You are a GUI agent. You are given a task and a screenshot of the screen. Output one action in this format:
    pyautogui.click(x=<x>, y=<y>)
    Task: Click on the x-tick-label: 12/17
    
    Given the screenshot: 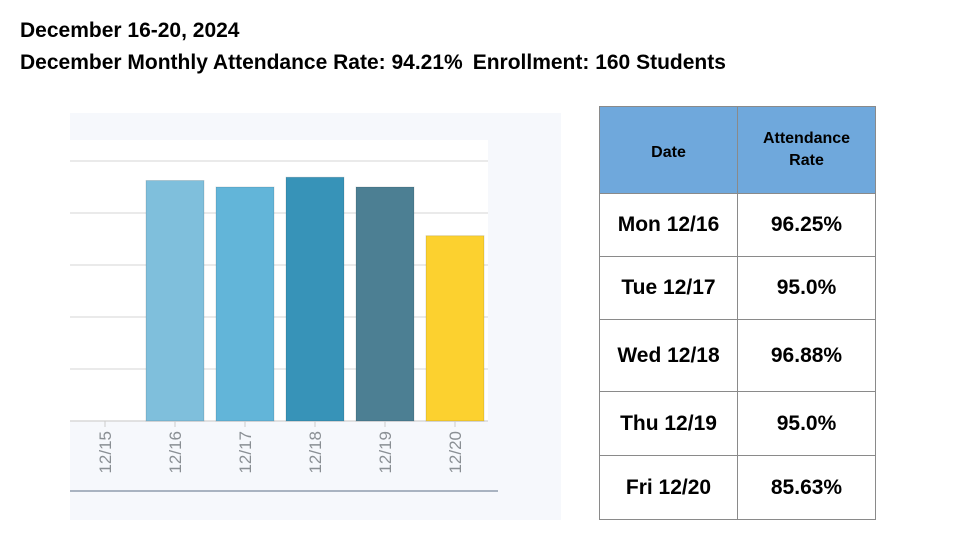 What is the action you would take?
    pyautogui.click(x=245, y=452)
    